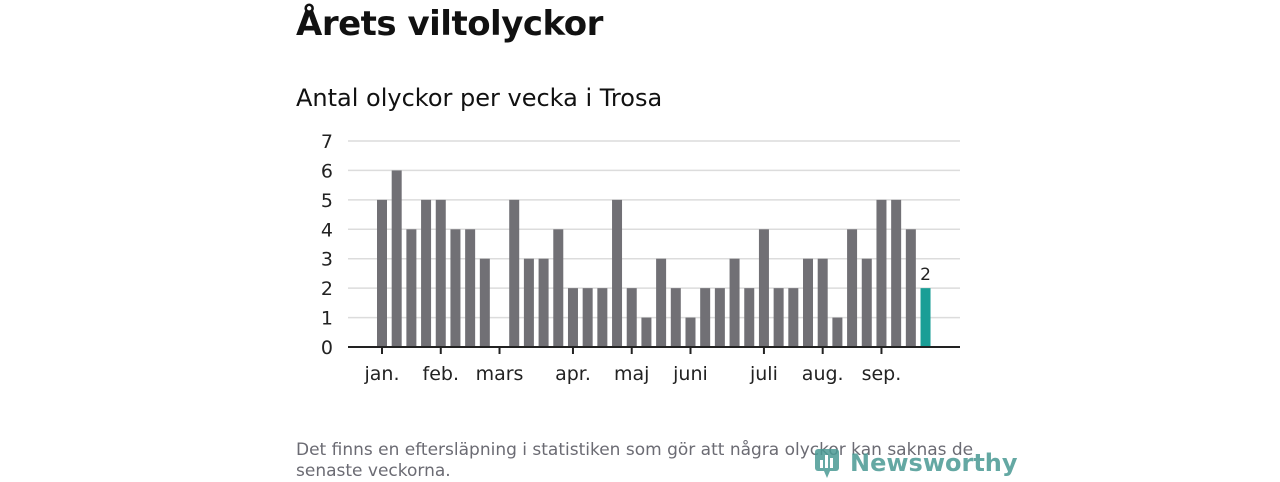  What do you see at coordinates (925, 317) in the screenshot?
I see `bar-highlight` at bounding box center [925, 317].